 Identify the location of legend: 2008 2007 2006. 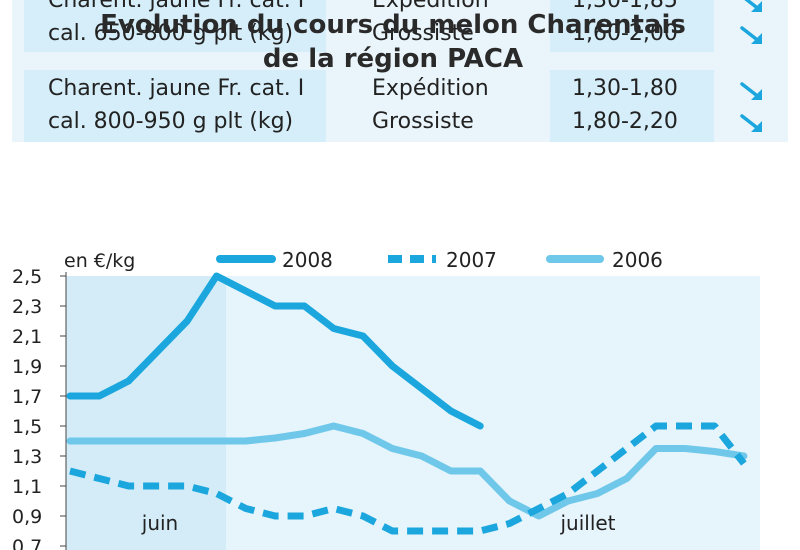
(439, 260).